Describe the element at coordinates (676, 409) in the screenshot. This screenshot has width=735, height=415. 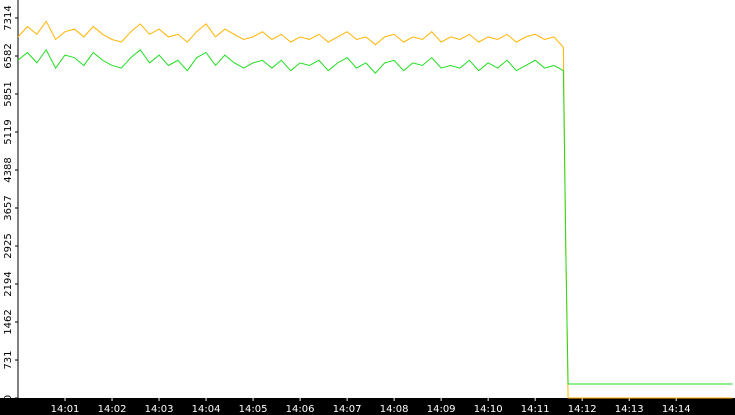
I see `x-tick-label: 14:14` at that location.